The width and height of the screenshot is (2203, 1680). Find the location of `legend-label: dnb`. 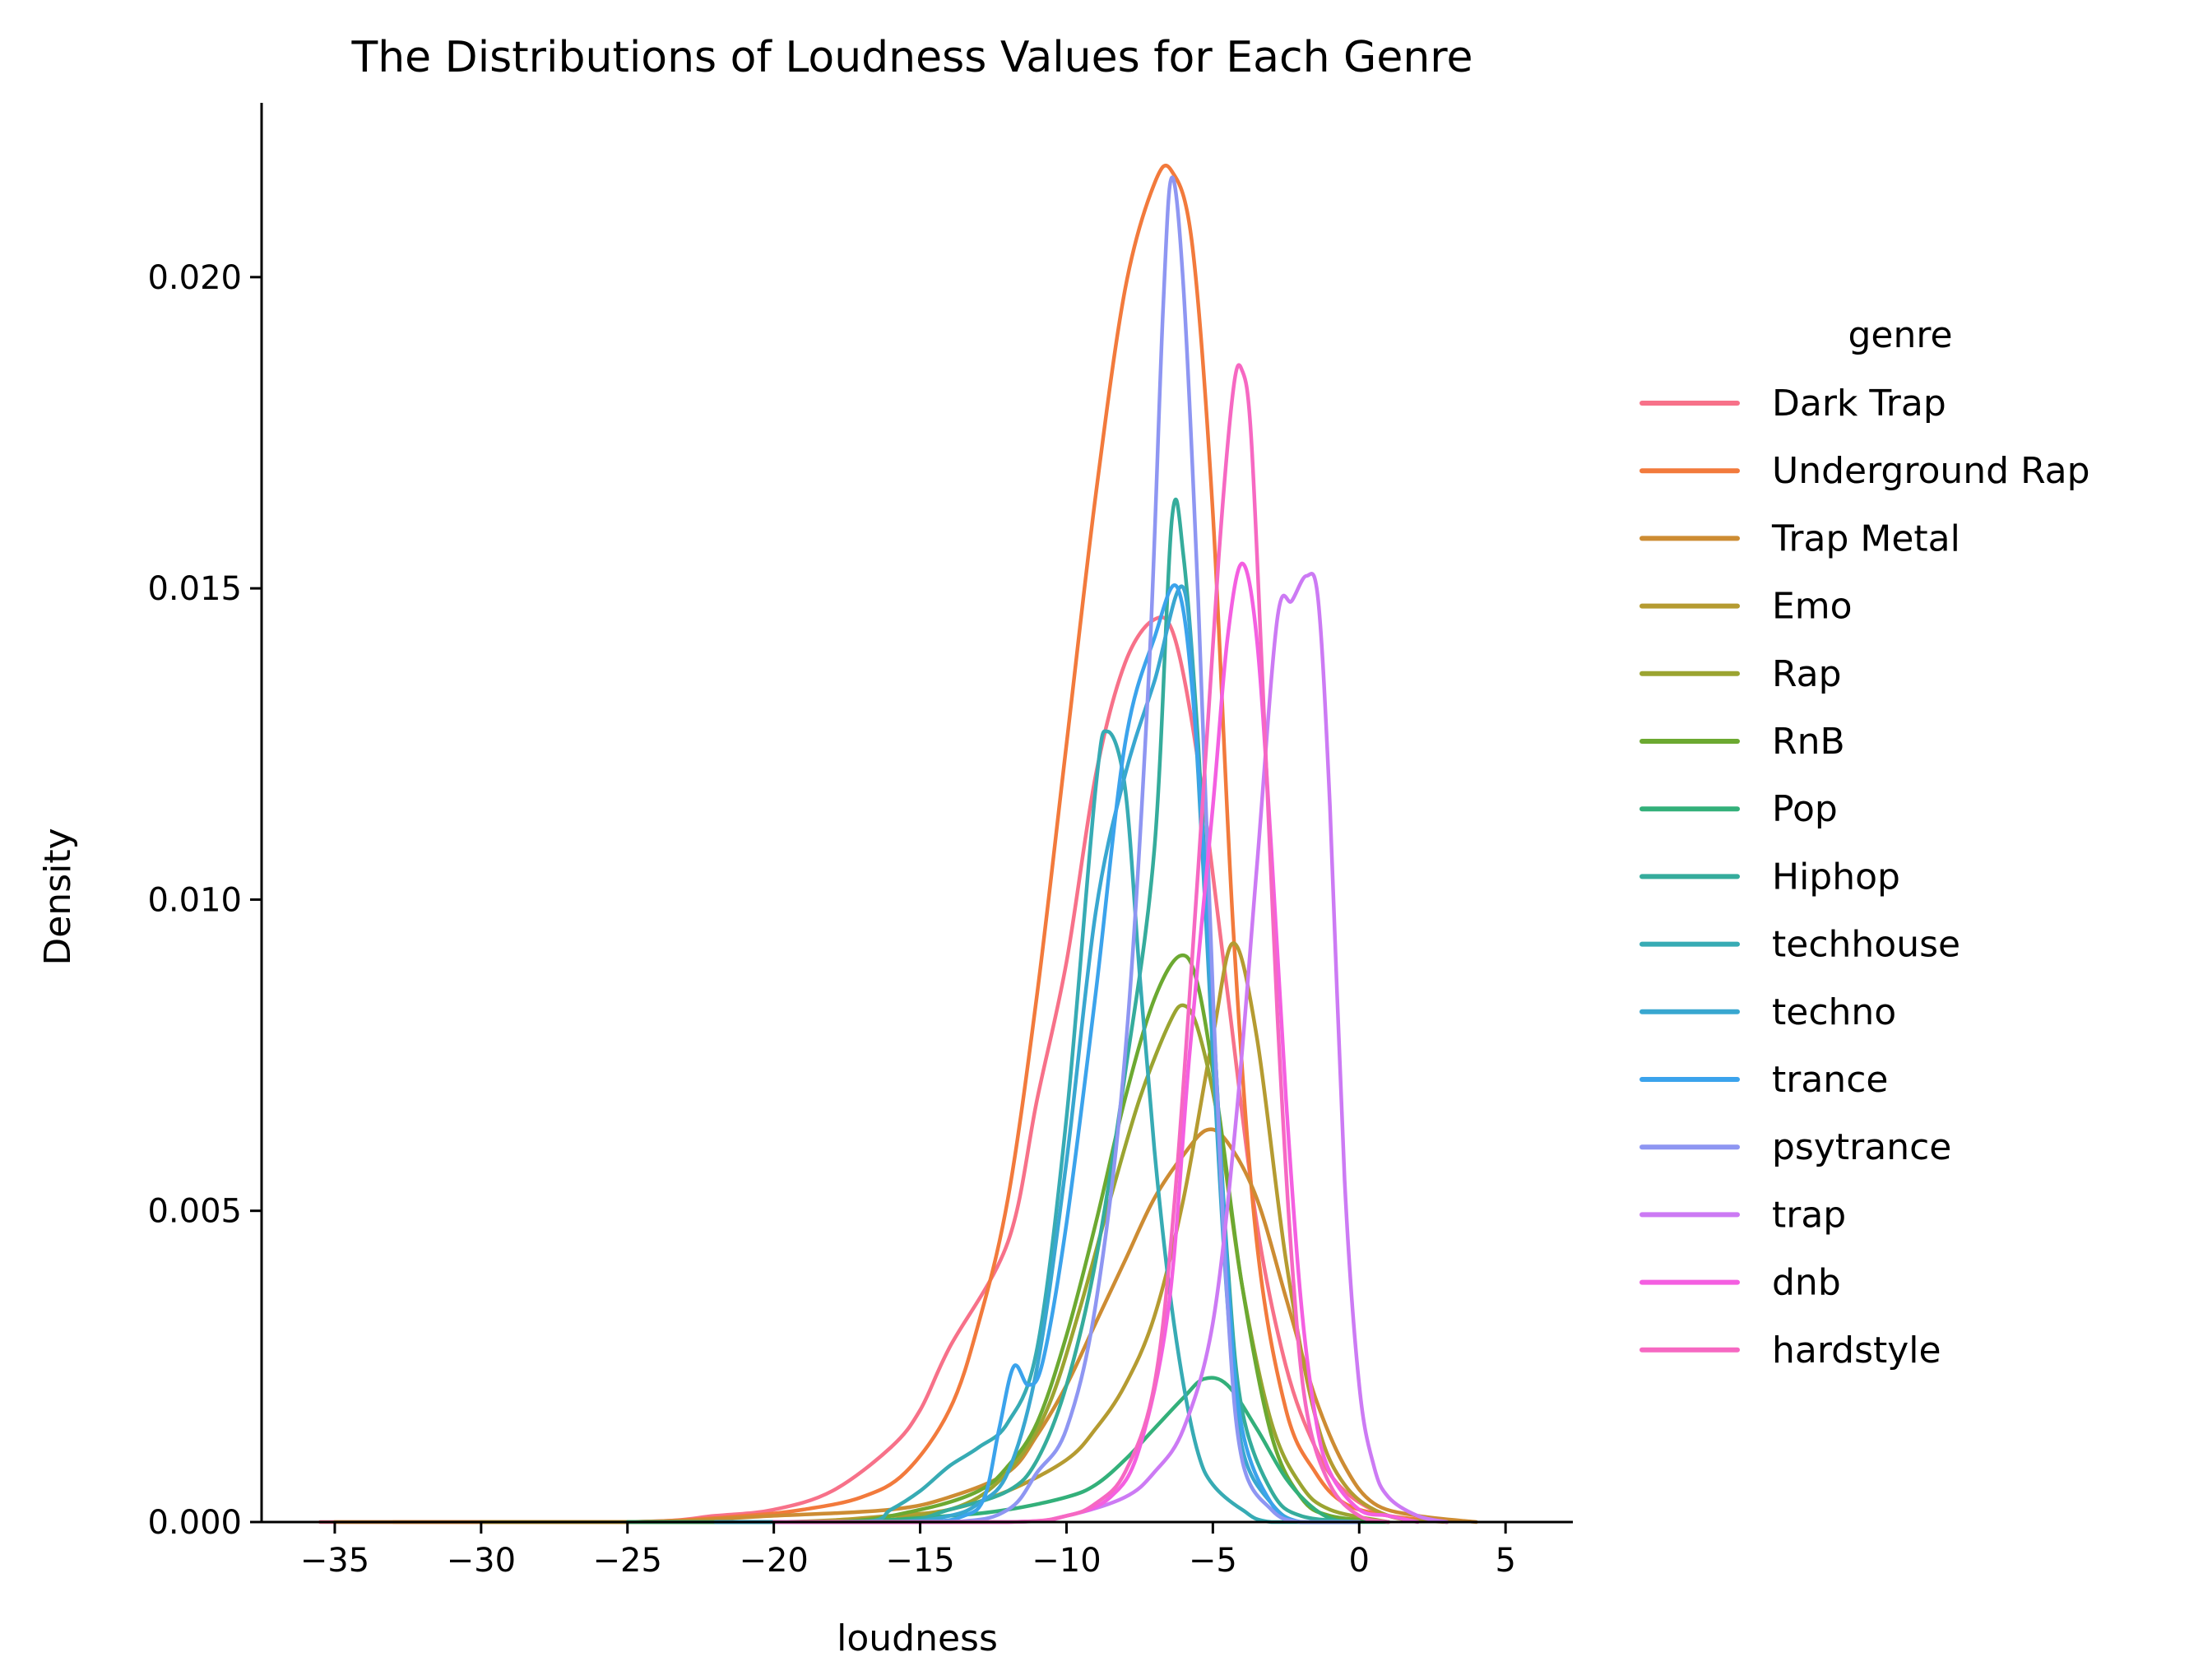

legend-label: dnb is located at coordinates (1807, 1283).